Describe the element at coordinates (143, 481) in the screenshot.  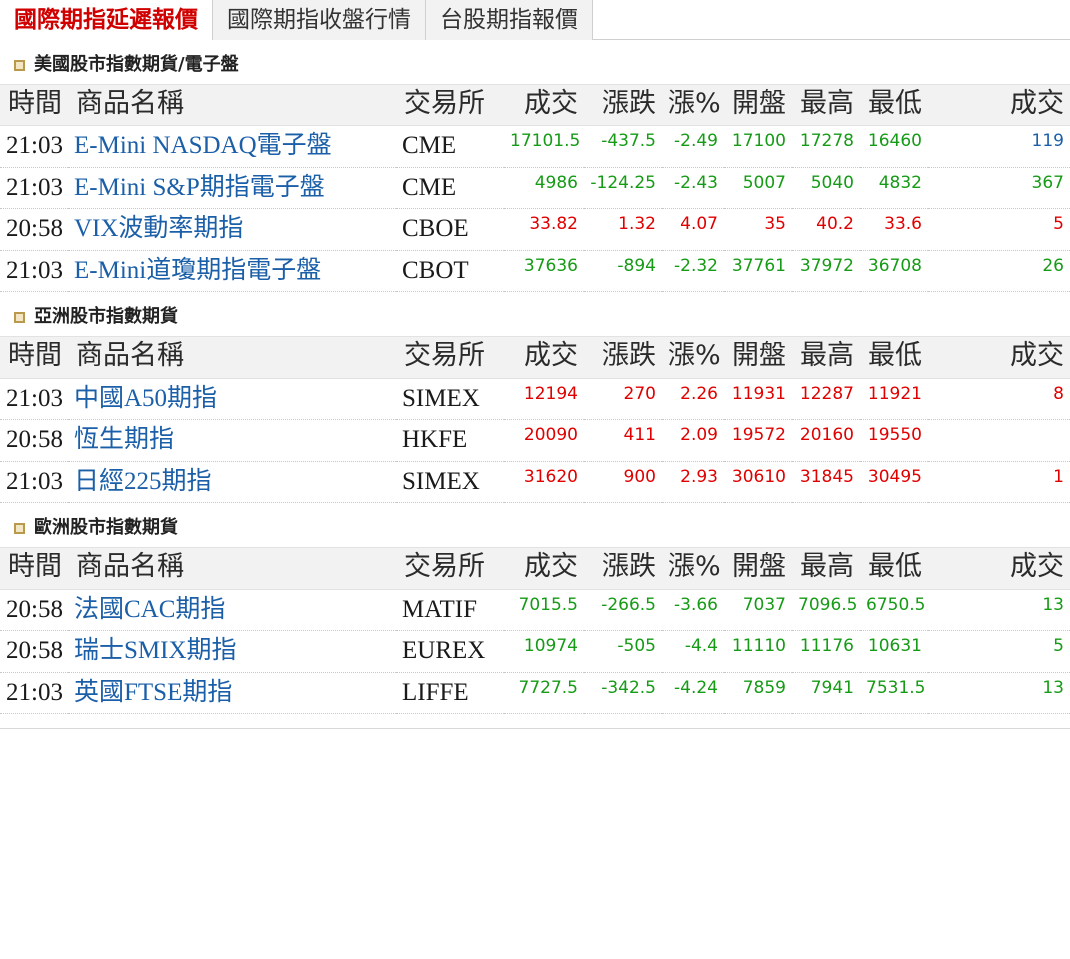
I see `product-link: 日經225期指` at that location.